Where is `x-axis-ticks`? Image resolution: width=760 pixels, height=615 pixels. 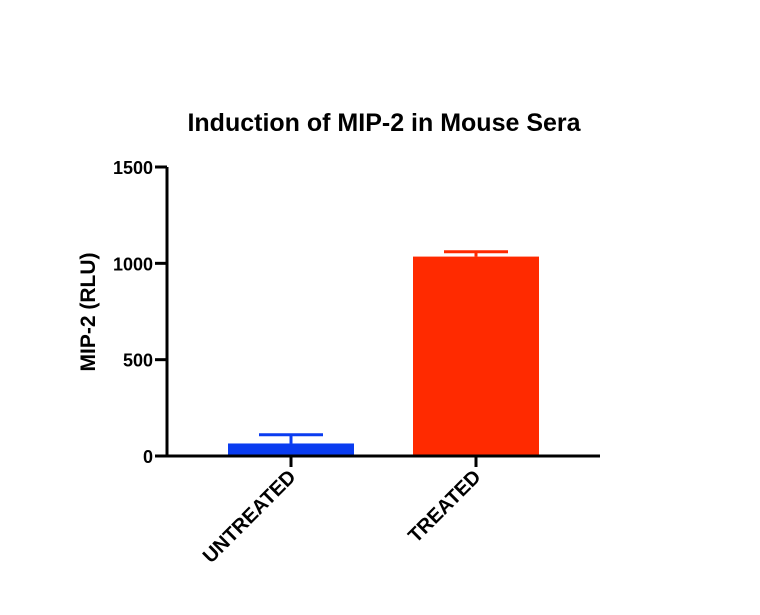
x-axis-ticks is located at coordinates (383, 461).